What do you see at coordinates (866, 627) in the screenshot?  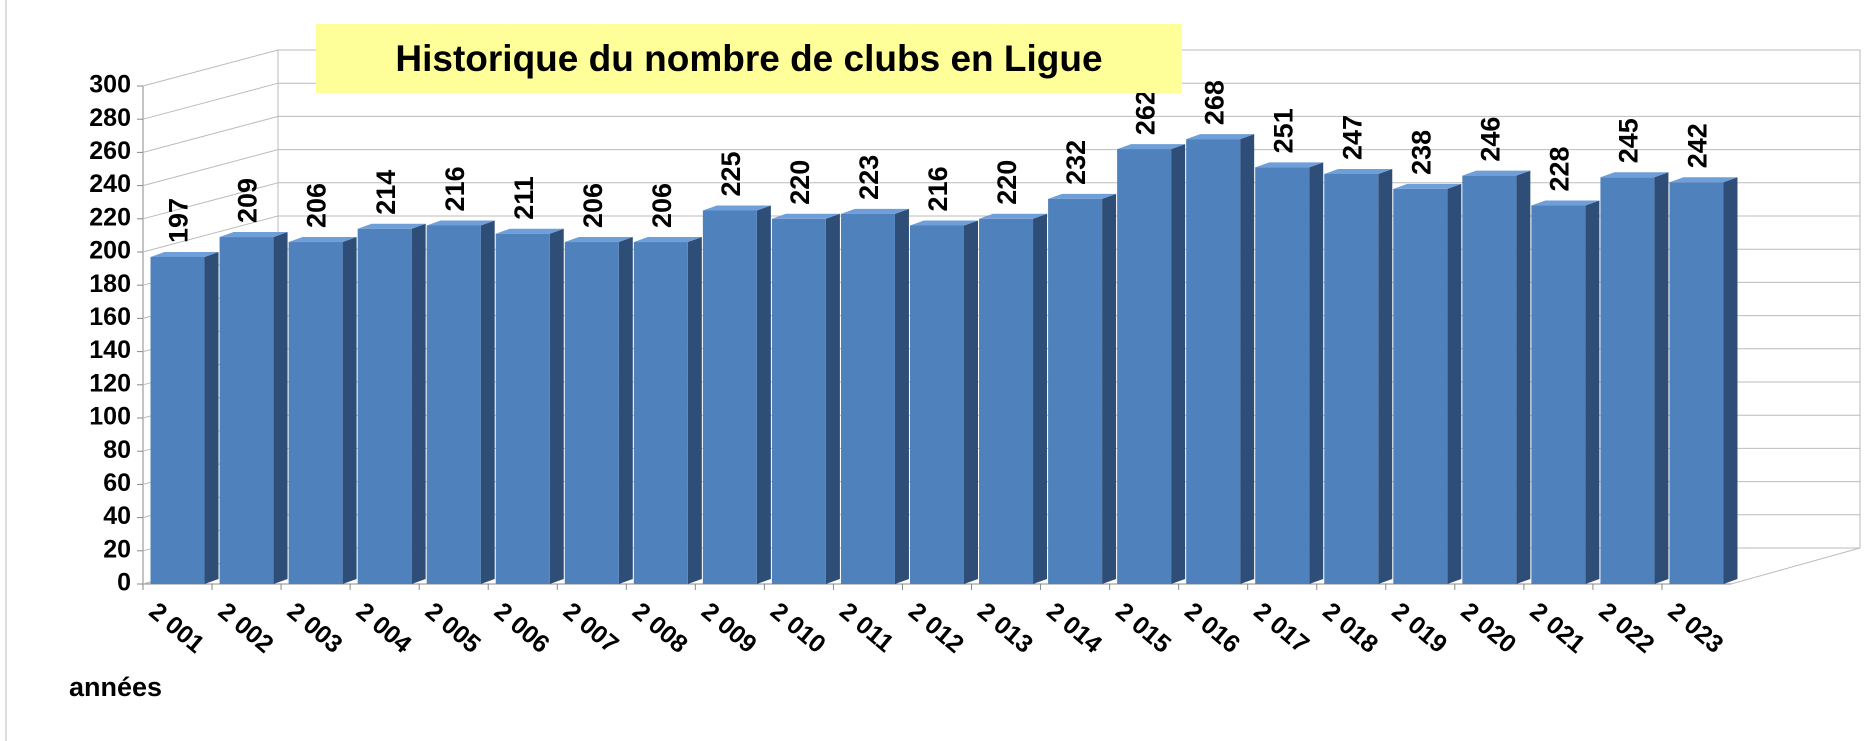 I see `x-tick-label: 2 011` at bounding box center [866, 627].